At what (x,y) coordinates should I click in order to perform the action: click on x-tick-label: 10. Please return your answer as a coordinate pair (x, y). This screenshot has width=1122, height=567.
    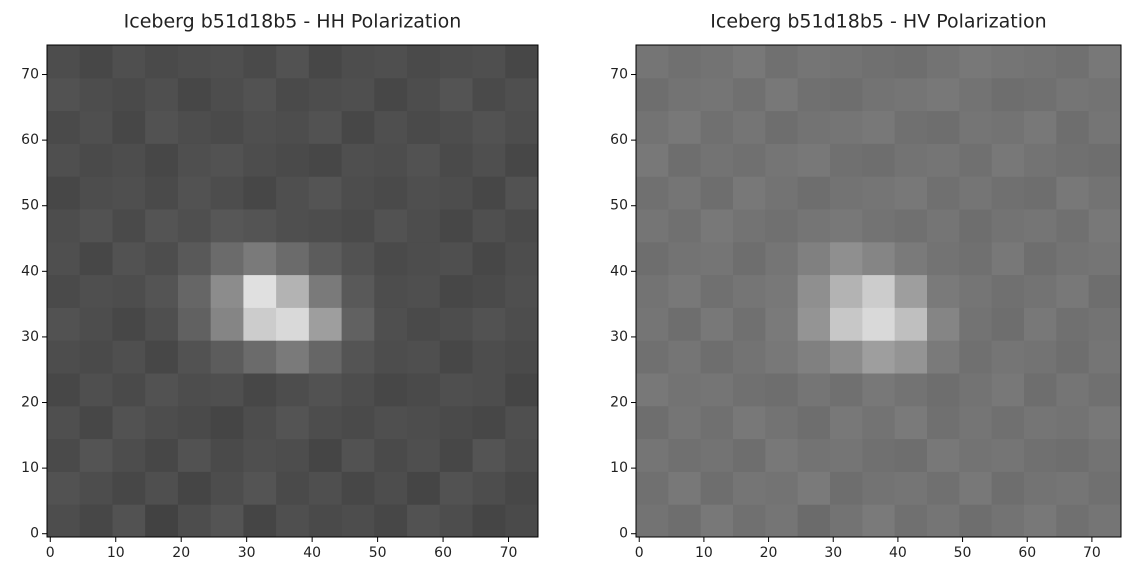
    Looking at the image, I should click on (116, 553).